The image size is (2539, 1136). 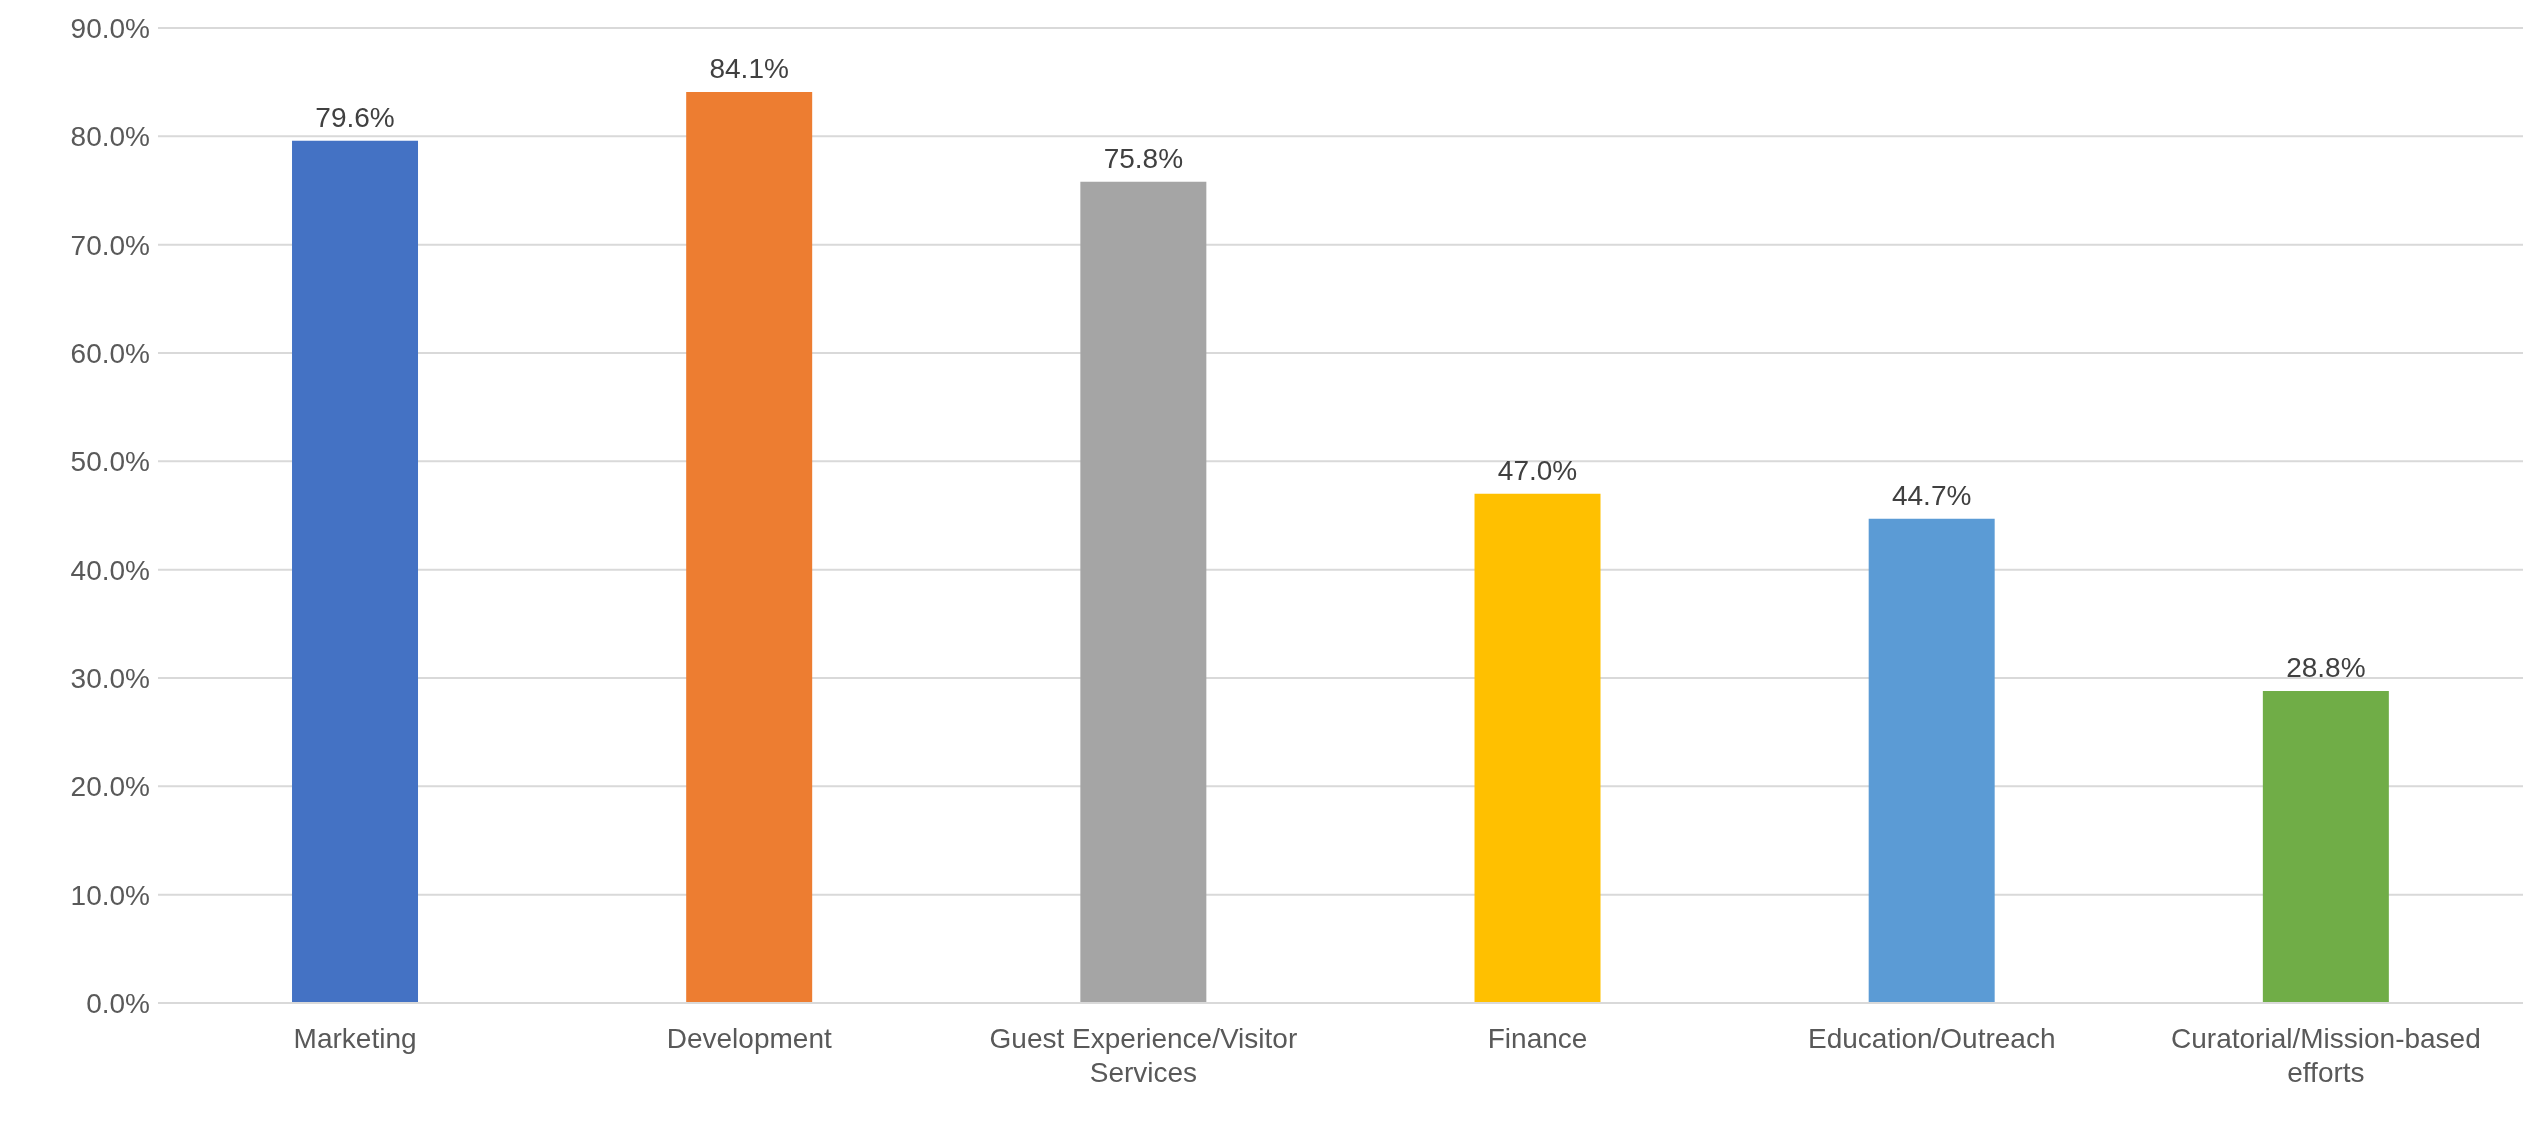 I want to click on data-label: 79.6%, so click(x=355, y=117).